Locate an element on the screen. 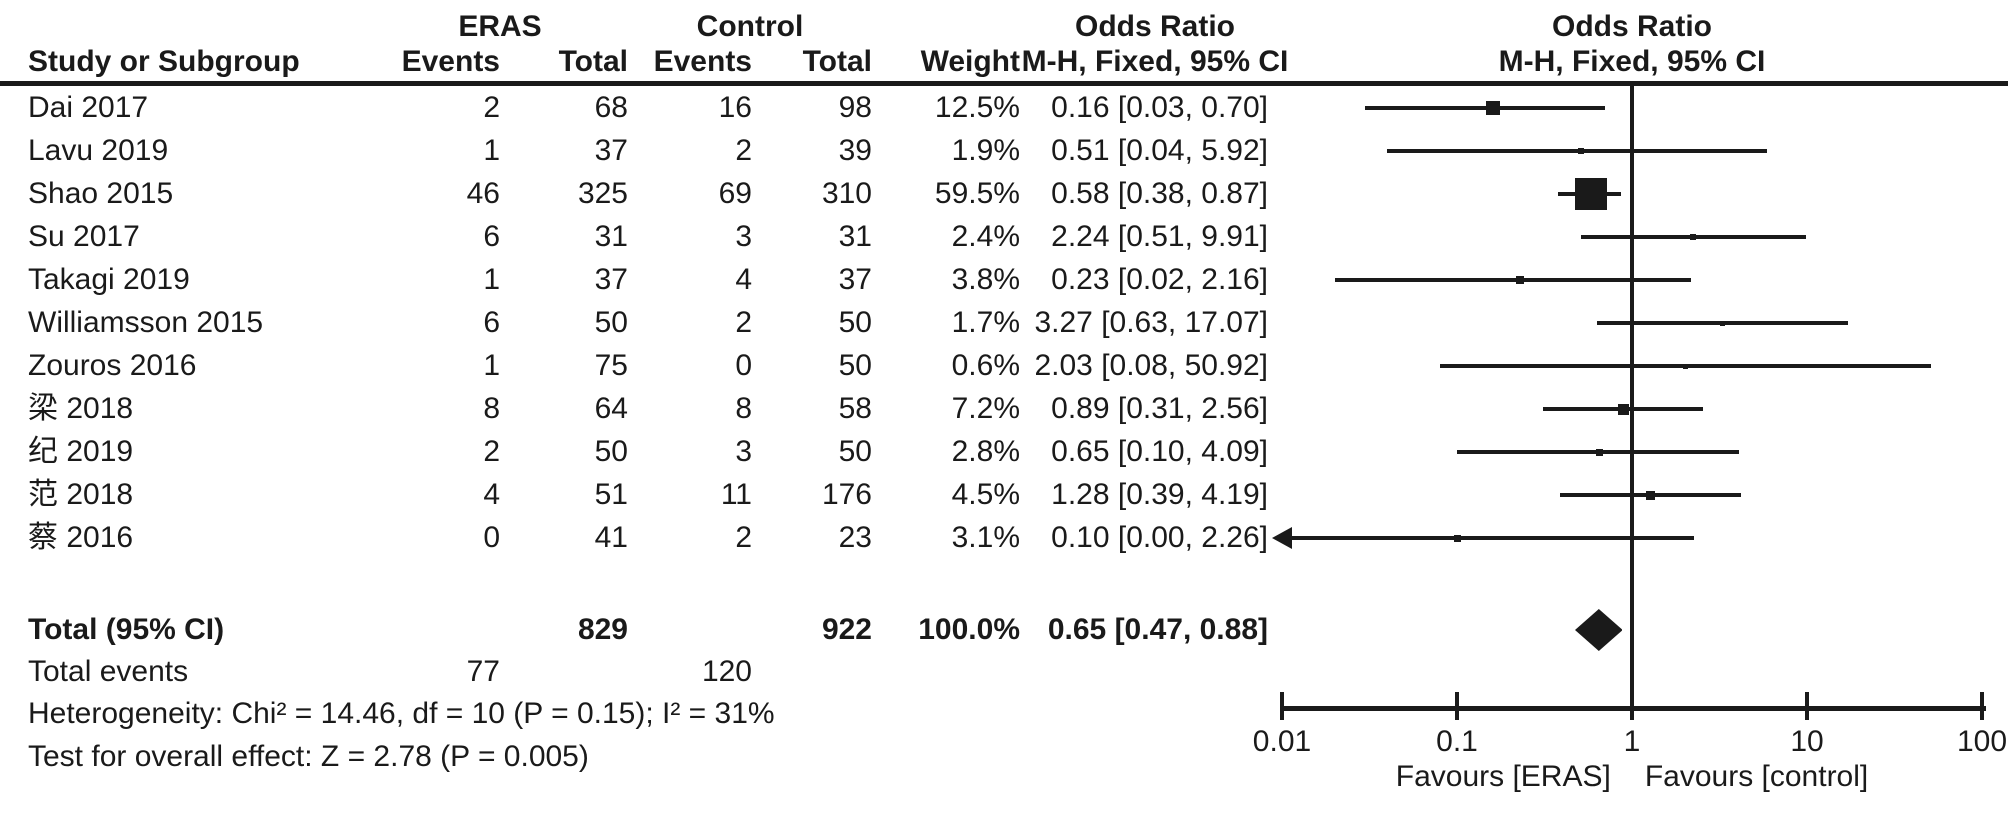 Image resolution: width=2008 pixels, height=820 pixels. control-total-value: 58 is located at coordinates (855, 408).